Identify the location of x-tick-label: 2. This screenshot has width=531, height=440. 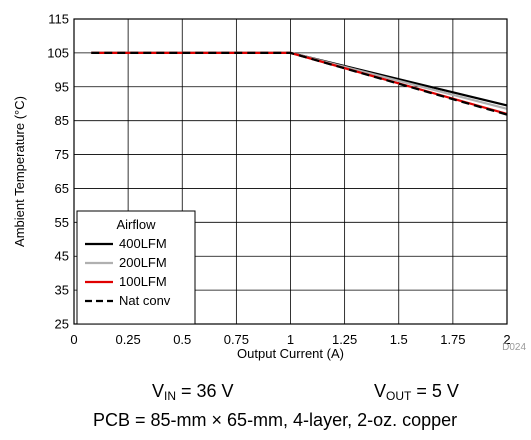
(506, 339).